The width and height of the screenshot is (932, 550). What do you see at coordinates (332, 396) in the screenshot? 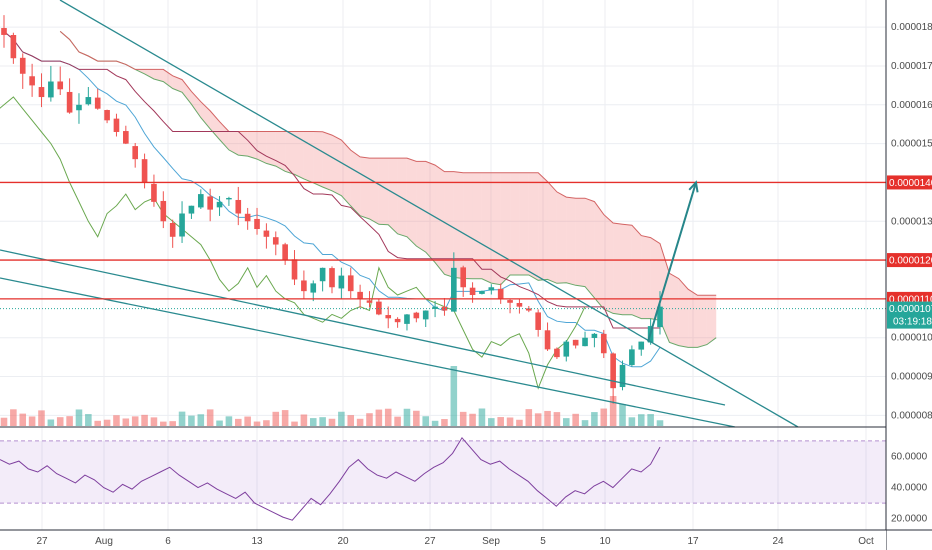
I see `volume-bars` at bounding box center [332, 396].